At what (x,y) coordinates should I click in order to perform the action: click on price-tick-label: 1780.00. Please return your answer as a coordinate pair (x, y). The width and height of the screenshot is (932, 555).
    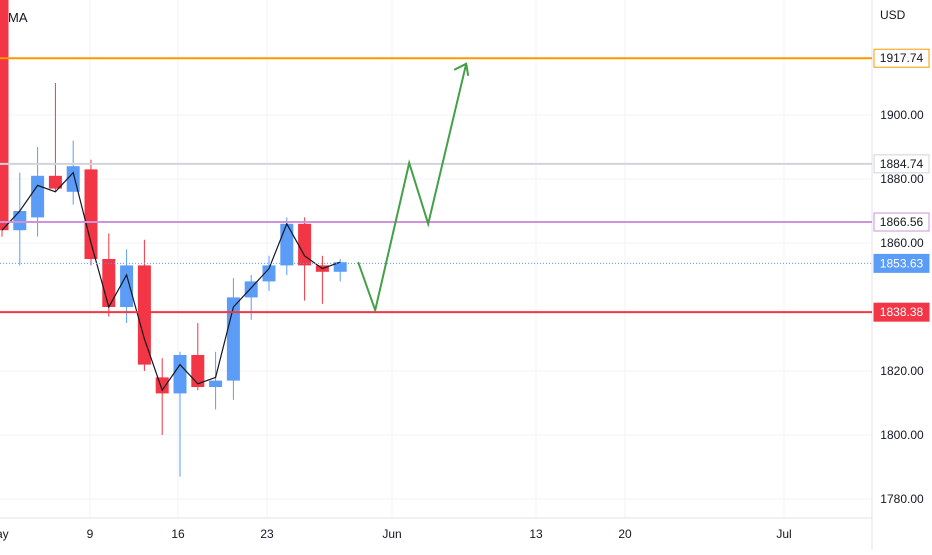
    Looking at the image, I should click on (902, 499).